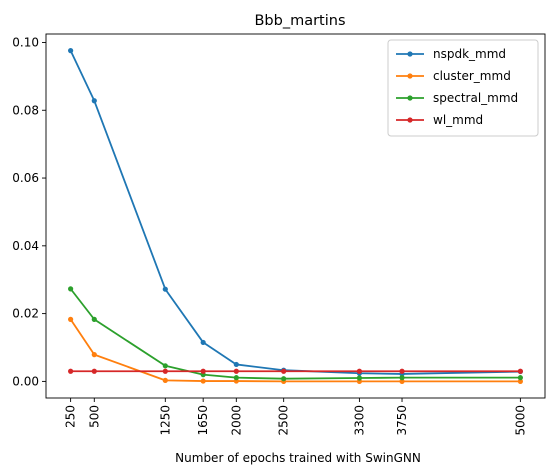 This screenshot has height=476, width=556. Describe the element at coordinates (25, 381) in the screenshot. I see `y-tick-label: 0.00` at that location.